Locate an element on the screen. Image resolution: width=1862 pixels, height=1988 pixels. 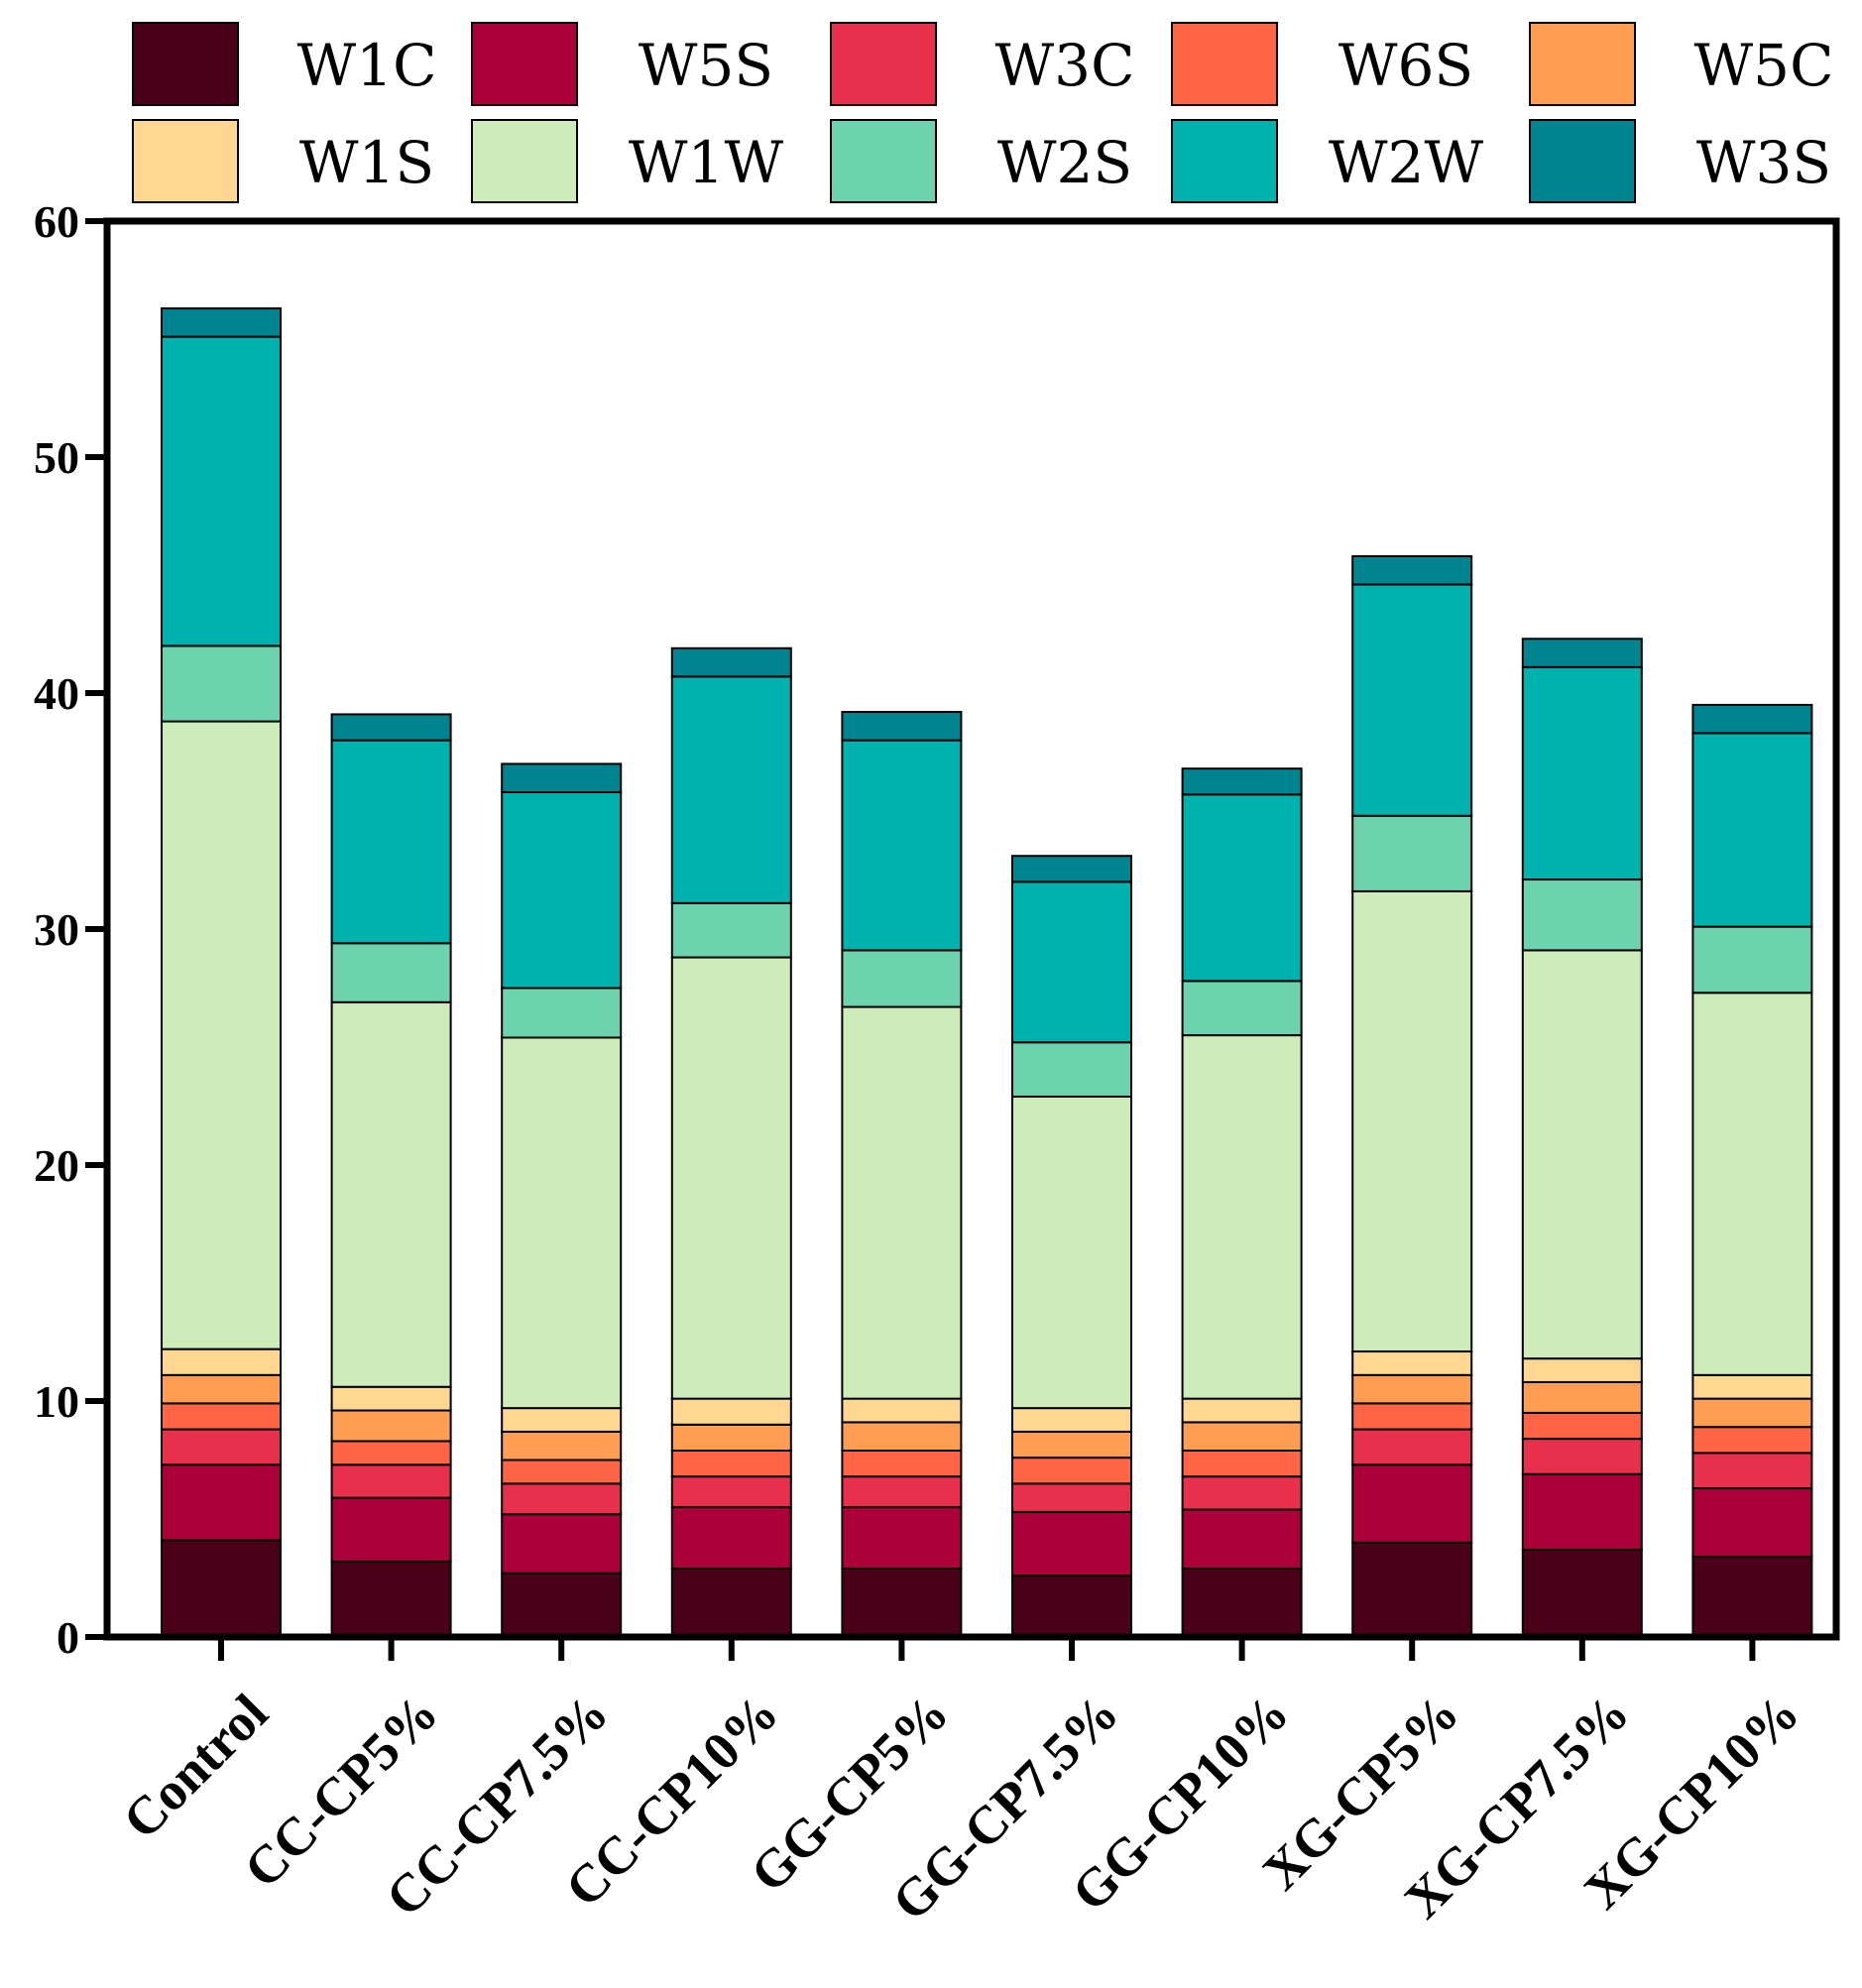
y-tick-label: 50 is located at coordinates (56, 457).